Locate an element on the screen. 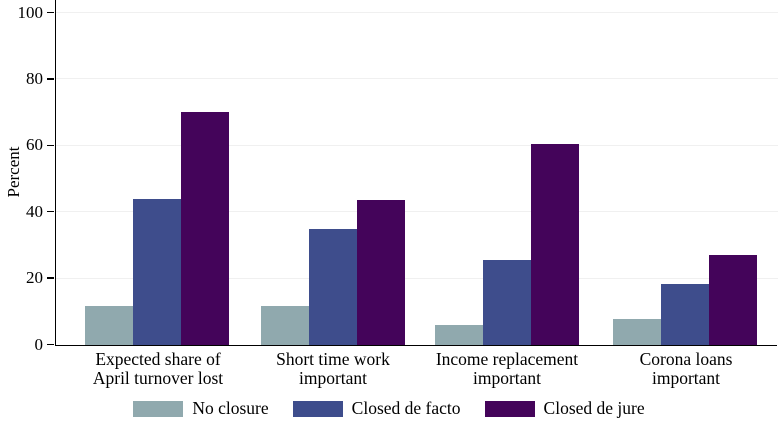 This screenshot has width=778, height=421. y-tick-label-20: 20 is located at coordinates (34, 278).